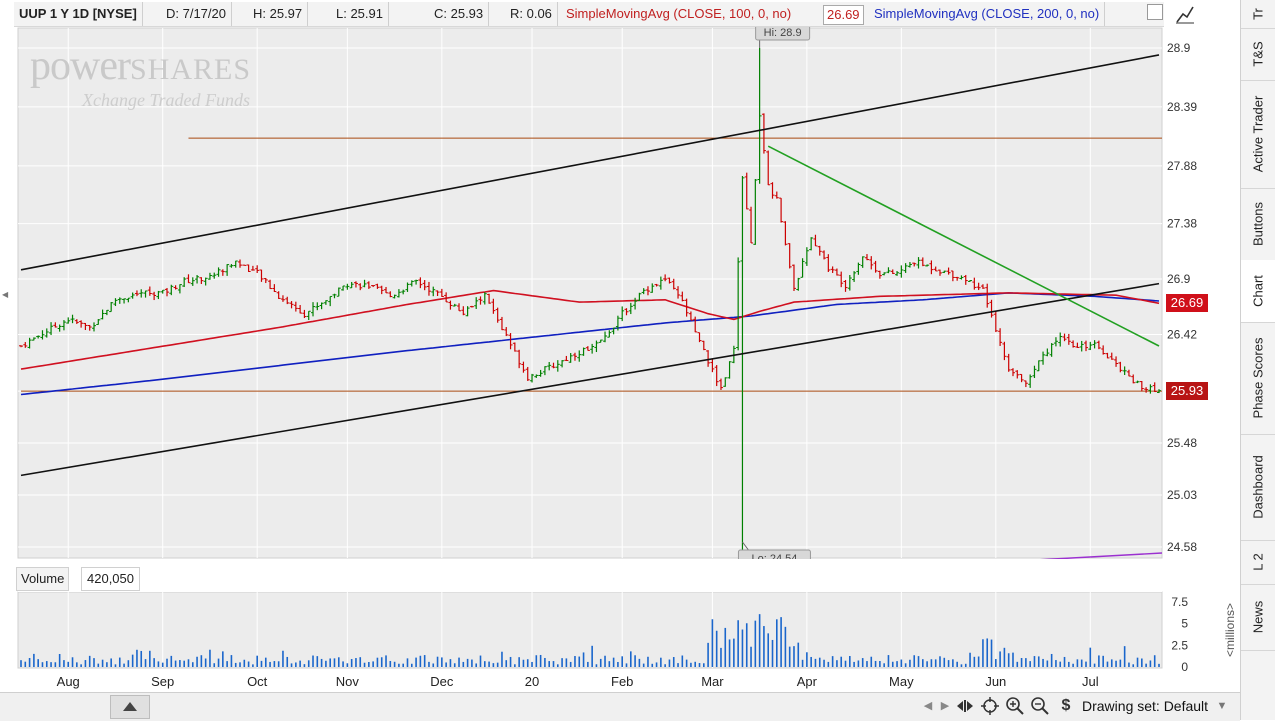  Describe the element at coordinates (1145, 706) in the screenshot. I see `drawing-set-label: Drawing set: Default` at that location.